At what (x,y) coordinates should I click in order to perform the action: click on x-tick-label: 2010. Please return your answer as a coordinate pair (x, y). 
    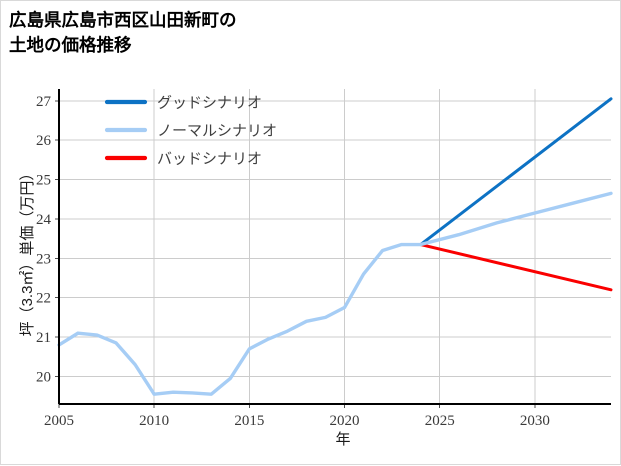
    Looking at the image, I should click on (154, 421).